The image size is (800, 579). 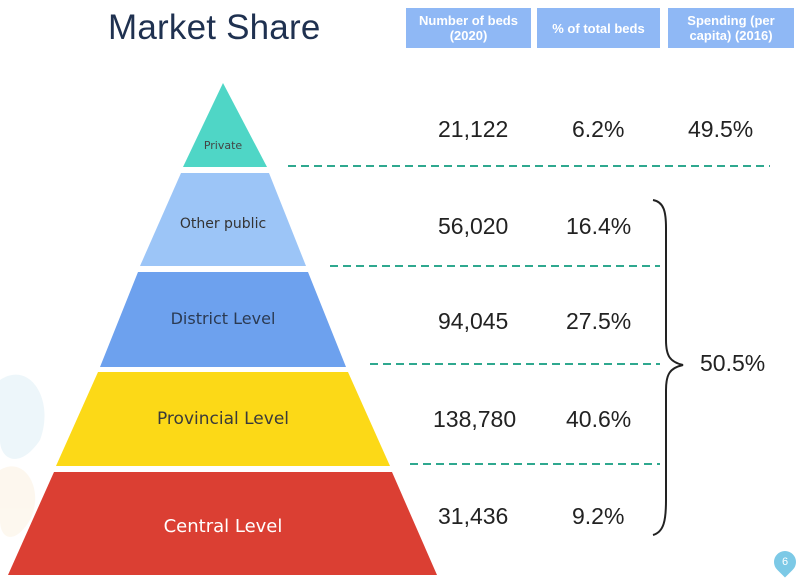 I want to click on beds-other-public: 56,020, so click(x=473, y=226).